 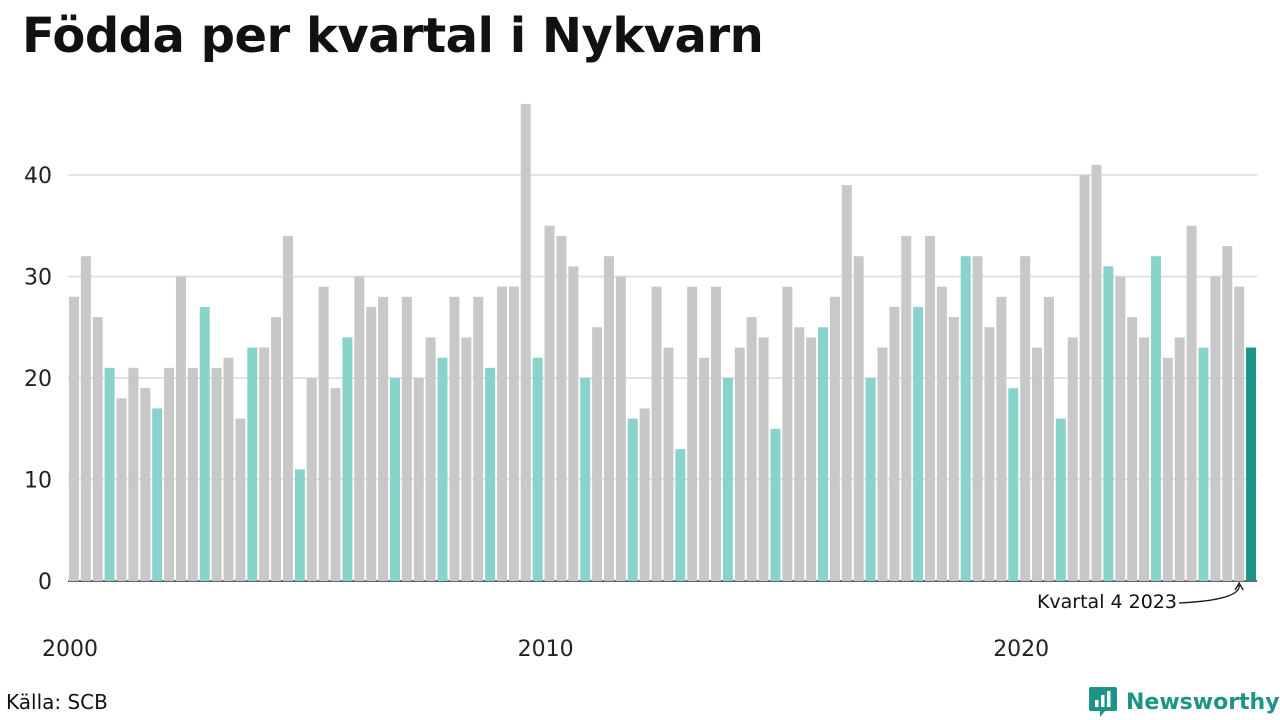 I want to click on y-axis-labels: 0 10 20 30 40, so click(x=38, y=379).